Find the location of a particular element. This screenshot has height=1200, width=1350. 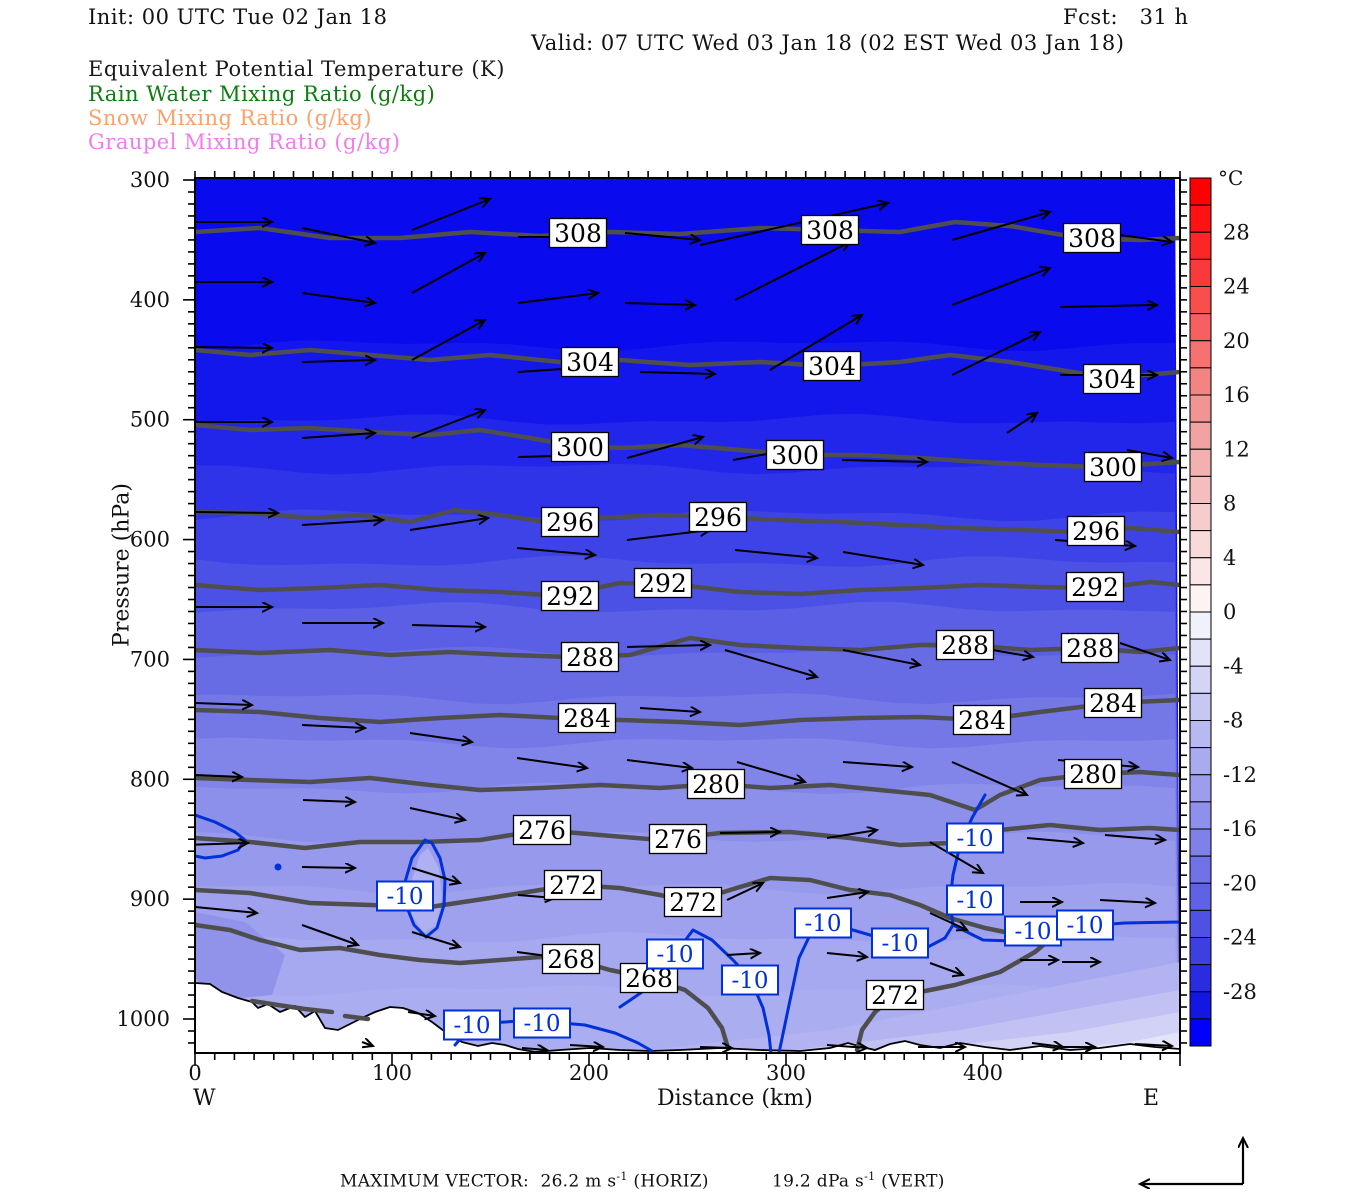

colorbar-label: 0 is located at coordinates (1229, 612).